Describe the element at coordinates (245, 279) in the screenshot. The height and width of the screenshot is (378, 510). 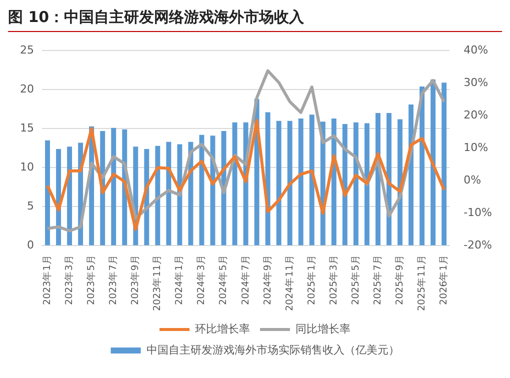
I see `x-tick-label: 2024年7月` at that location.